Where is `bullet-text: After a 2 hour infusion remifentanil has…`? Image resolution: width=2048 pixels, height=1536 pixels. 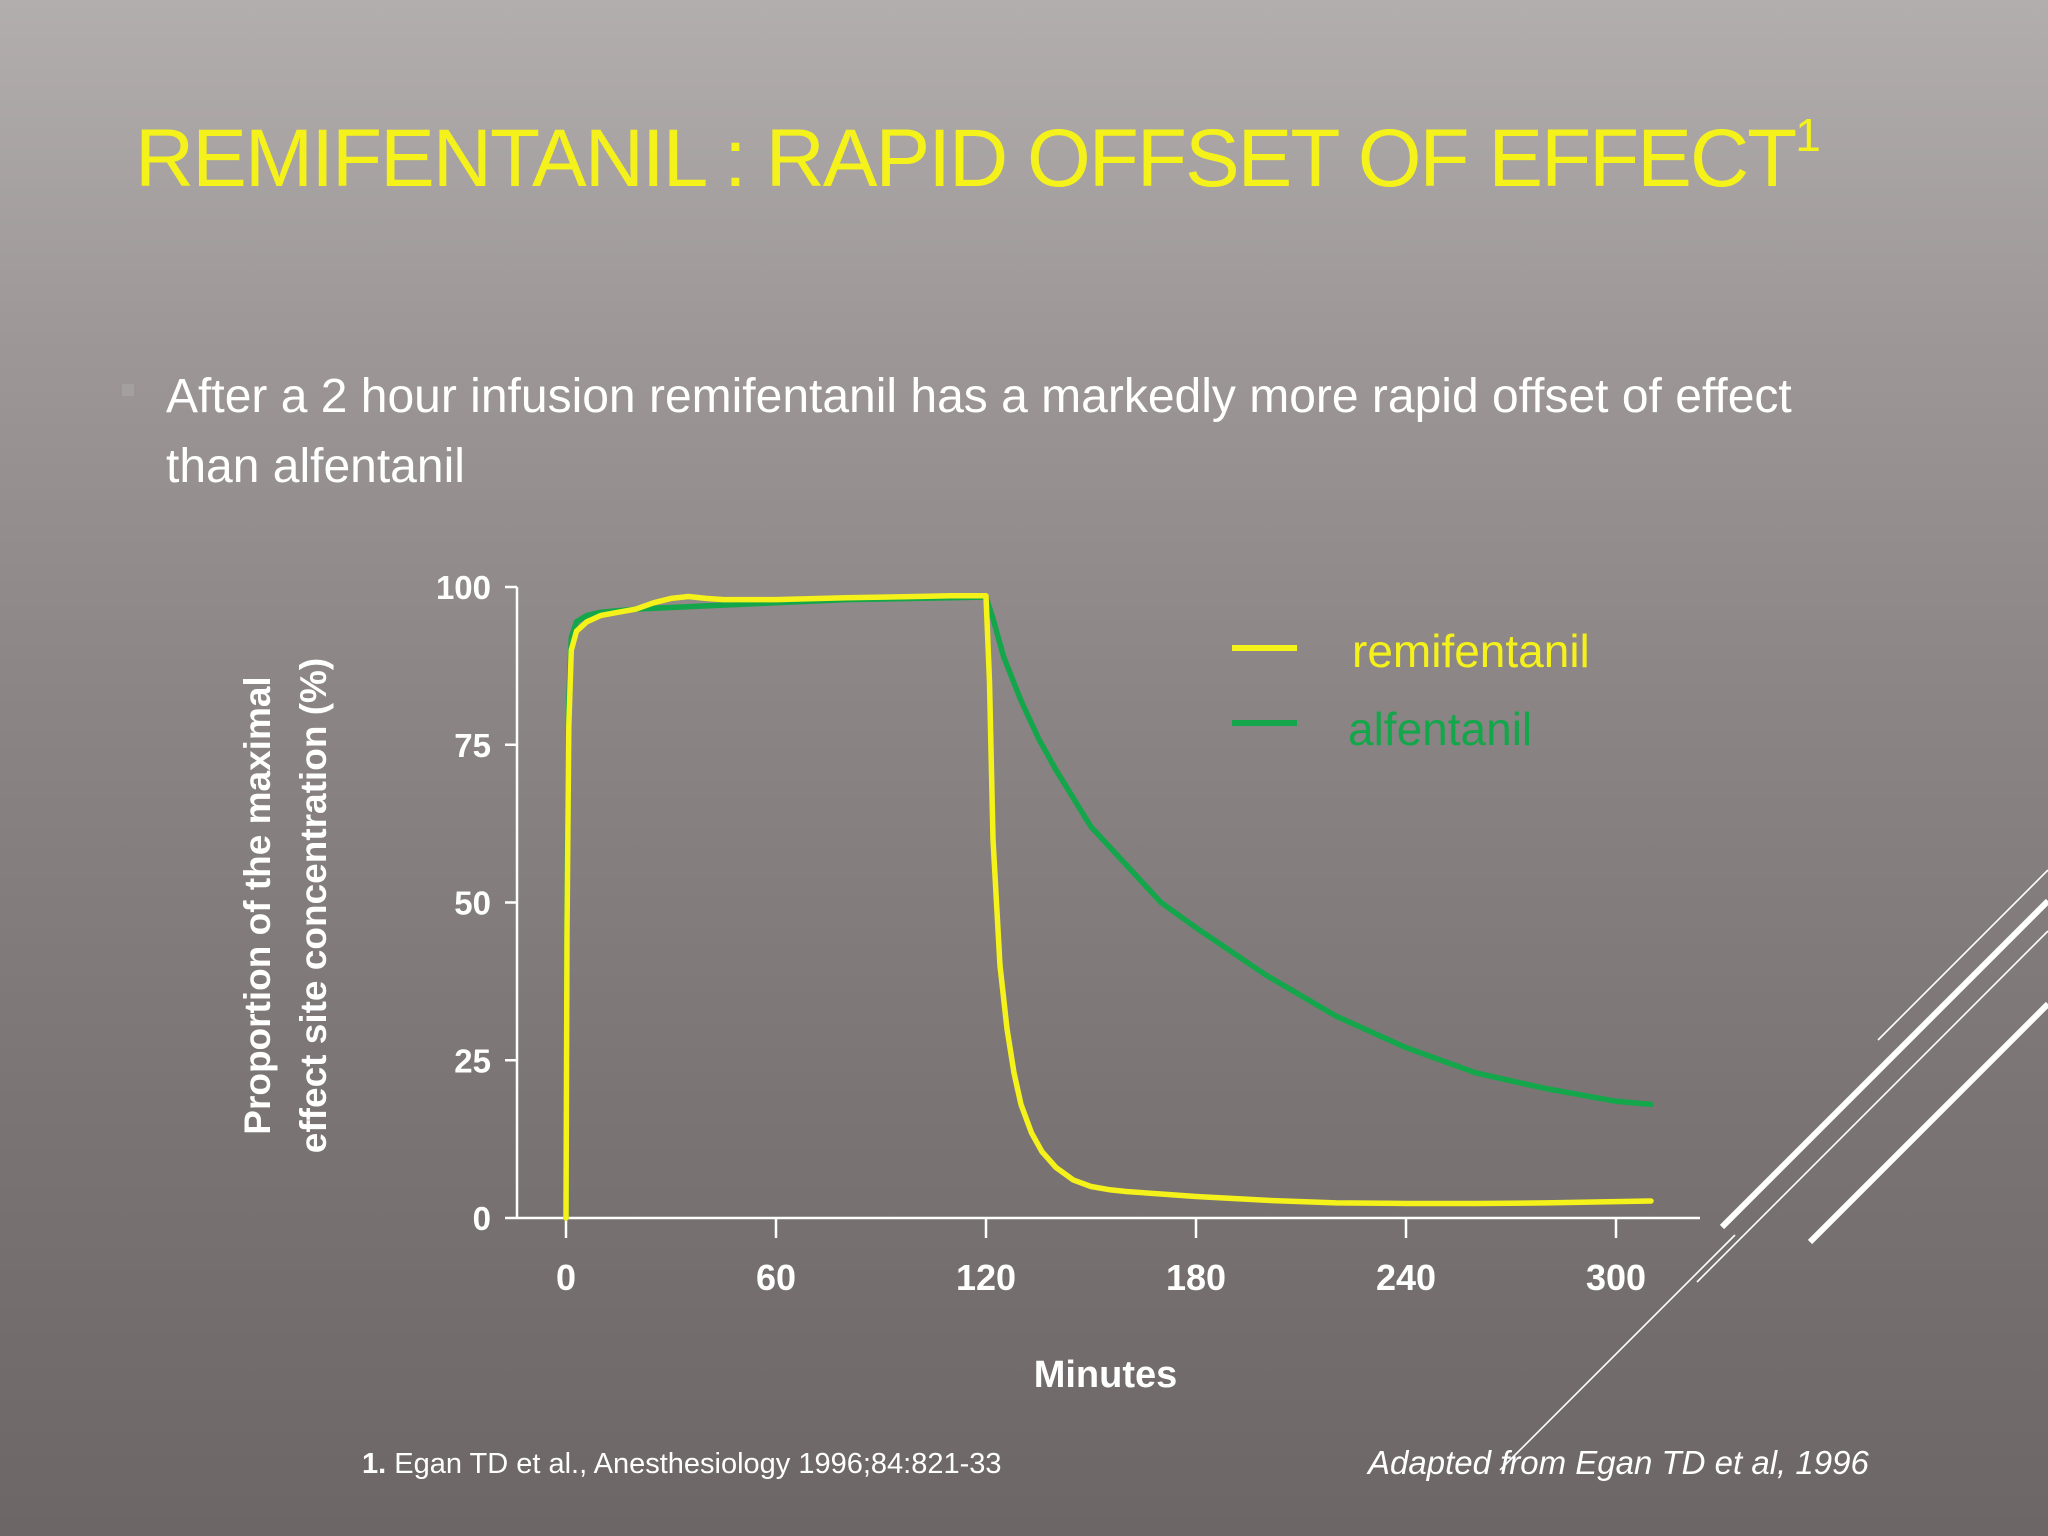 bullet-text: After a 2 hour infusion remifentanil has… is located at coordinates (979, 431).